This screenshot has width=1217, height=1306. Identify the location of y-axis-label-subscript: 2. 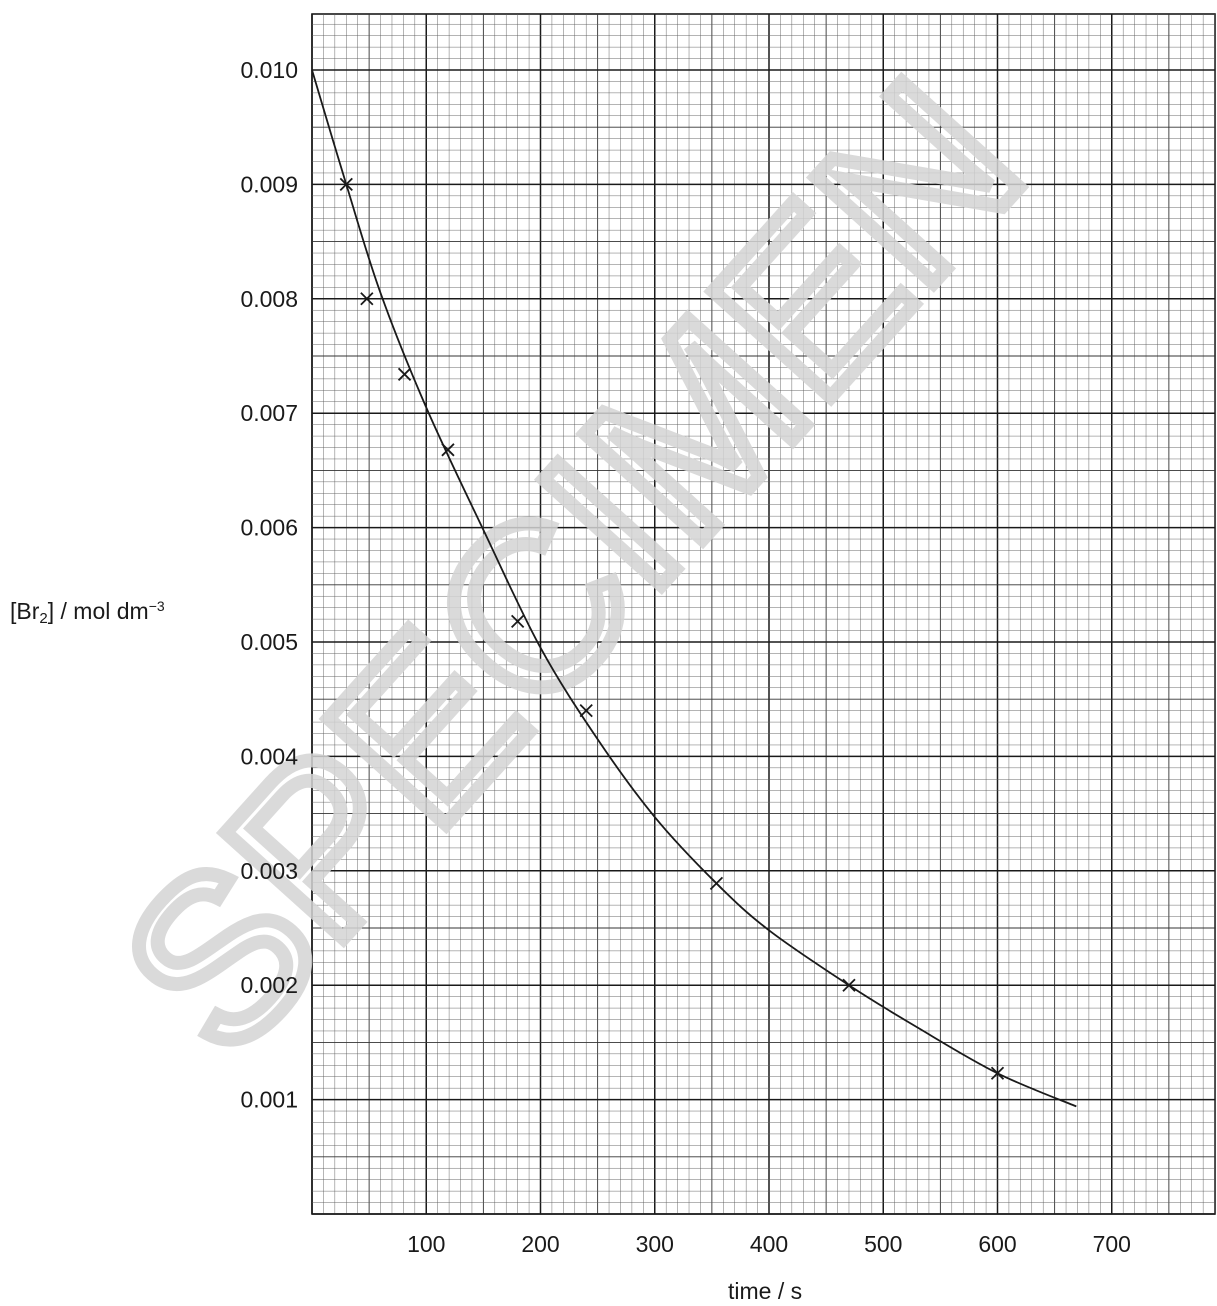
(43, 618).